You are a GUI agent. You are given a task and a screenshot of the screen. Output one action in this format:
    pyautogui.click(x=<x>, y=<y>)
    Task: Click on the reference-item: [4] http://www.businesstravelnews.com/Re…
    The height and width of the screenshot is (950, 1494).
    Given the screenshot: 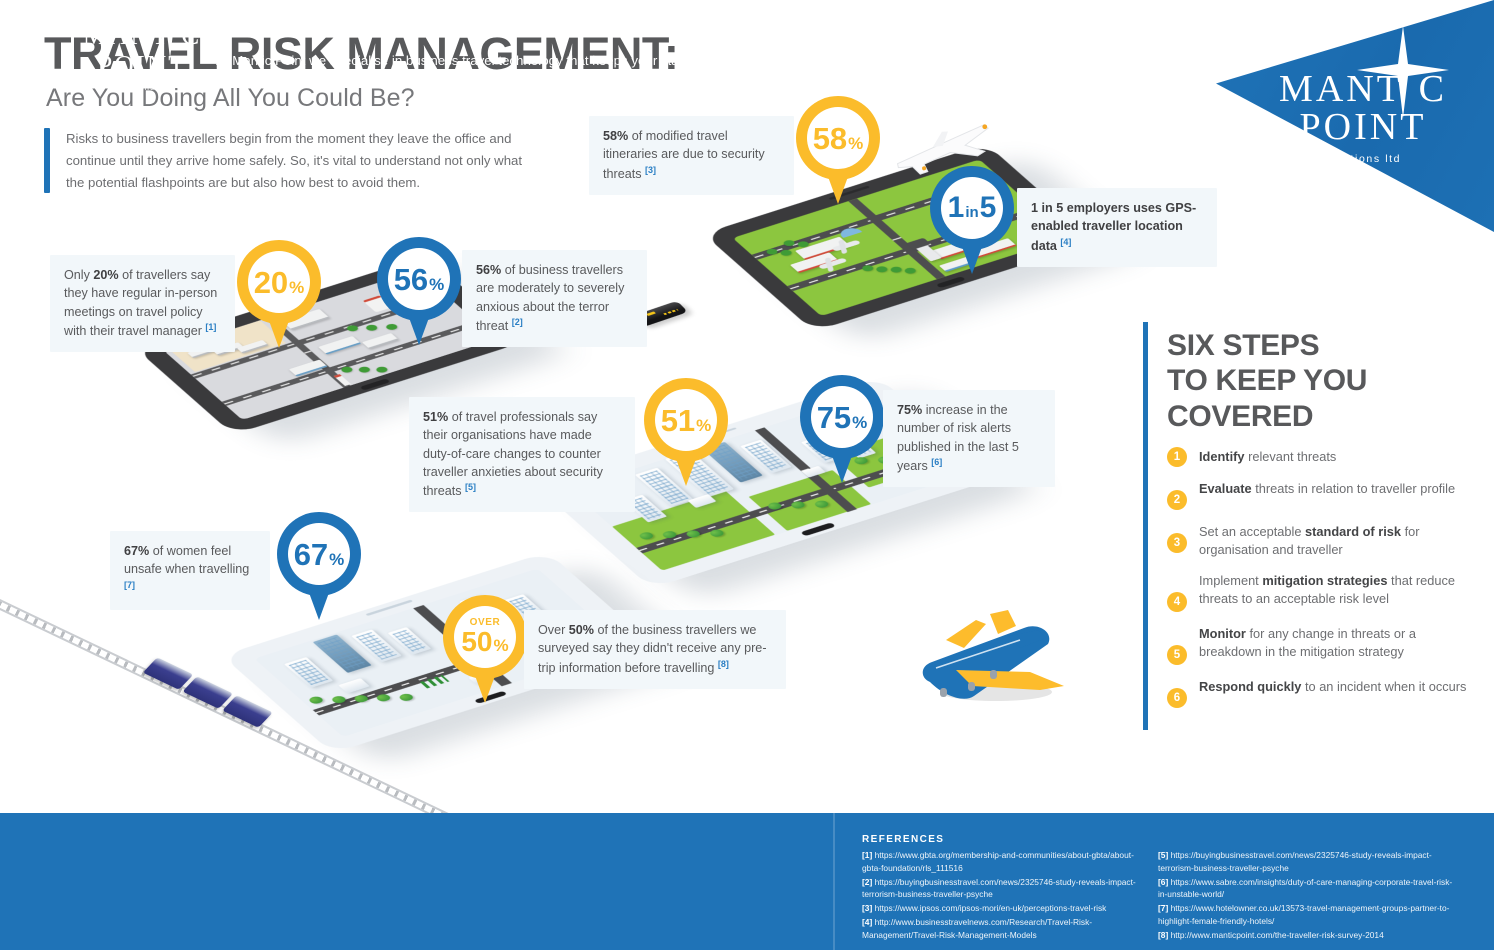 What is the action you would take?
    pyautogui.click(x=977, y=928)
    